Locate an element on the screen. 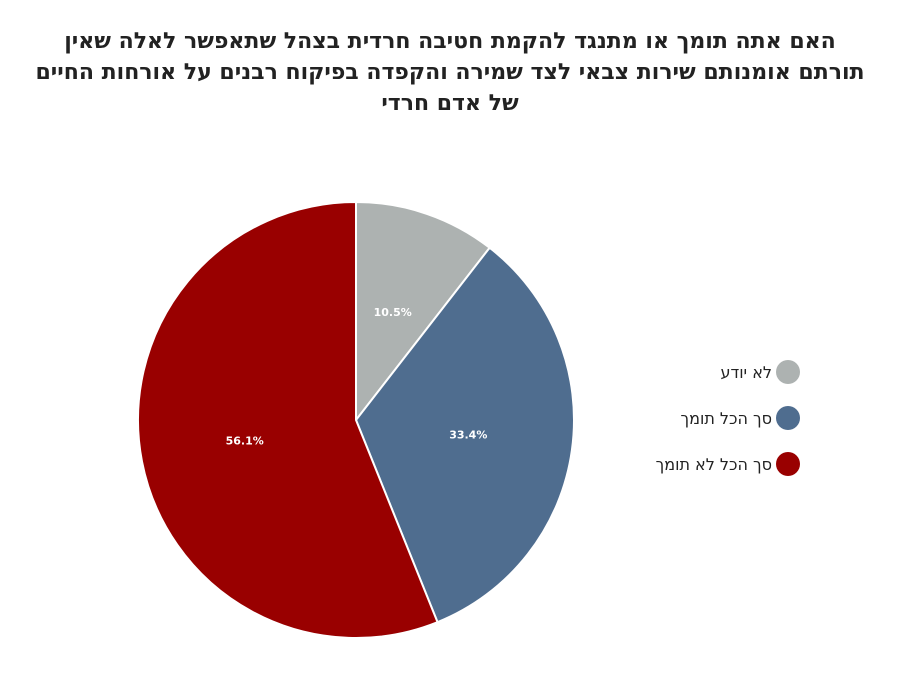 The width and height of the screenshot is (900, 700). legend-item-0: לא יודע is located at coordinates (728, 372).